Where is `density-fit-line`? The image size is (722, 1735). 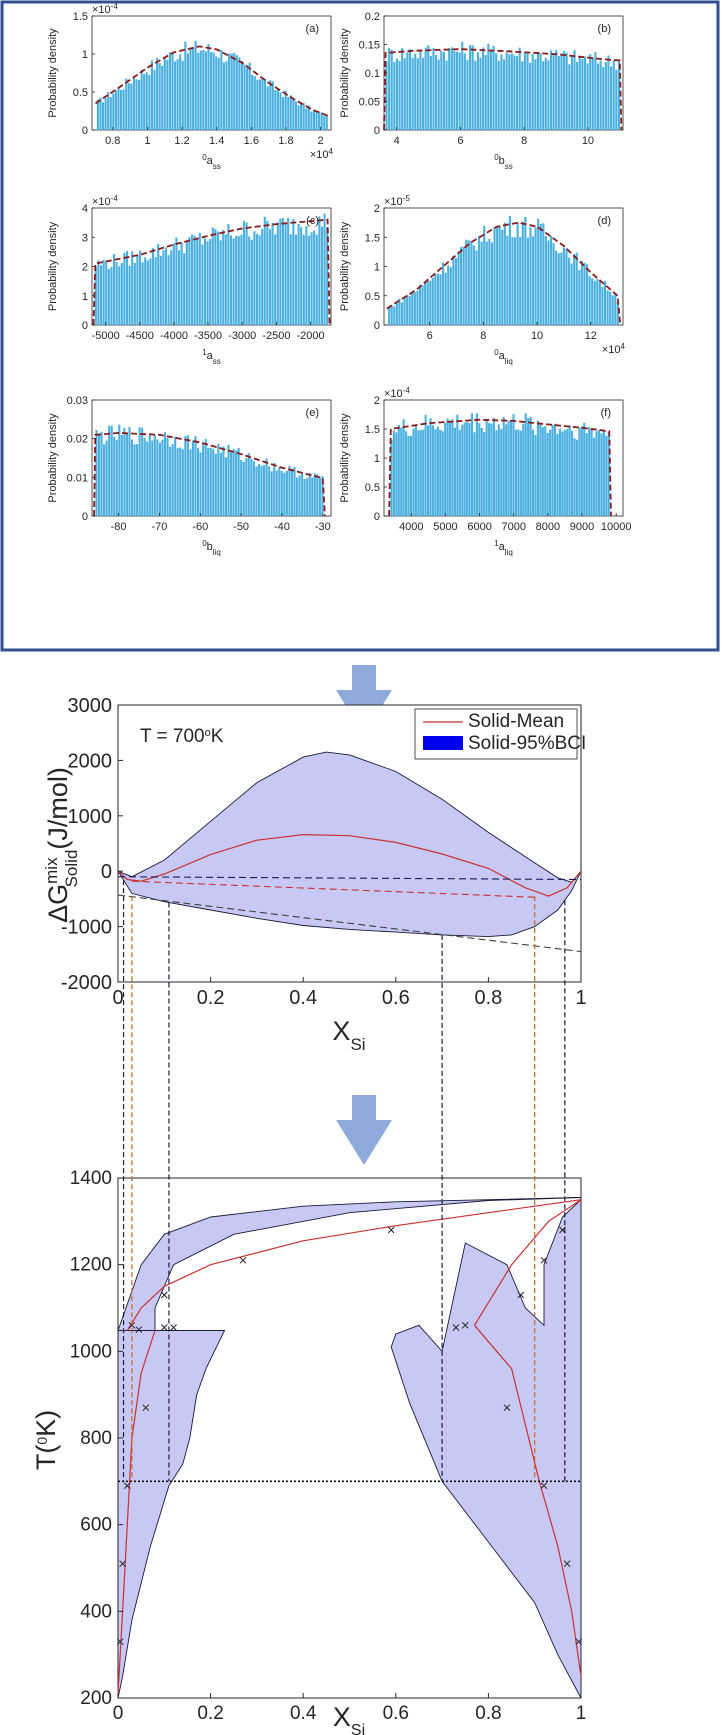 density-fit-line is located at coordinates (504, 273).